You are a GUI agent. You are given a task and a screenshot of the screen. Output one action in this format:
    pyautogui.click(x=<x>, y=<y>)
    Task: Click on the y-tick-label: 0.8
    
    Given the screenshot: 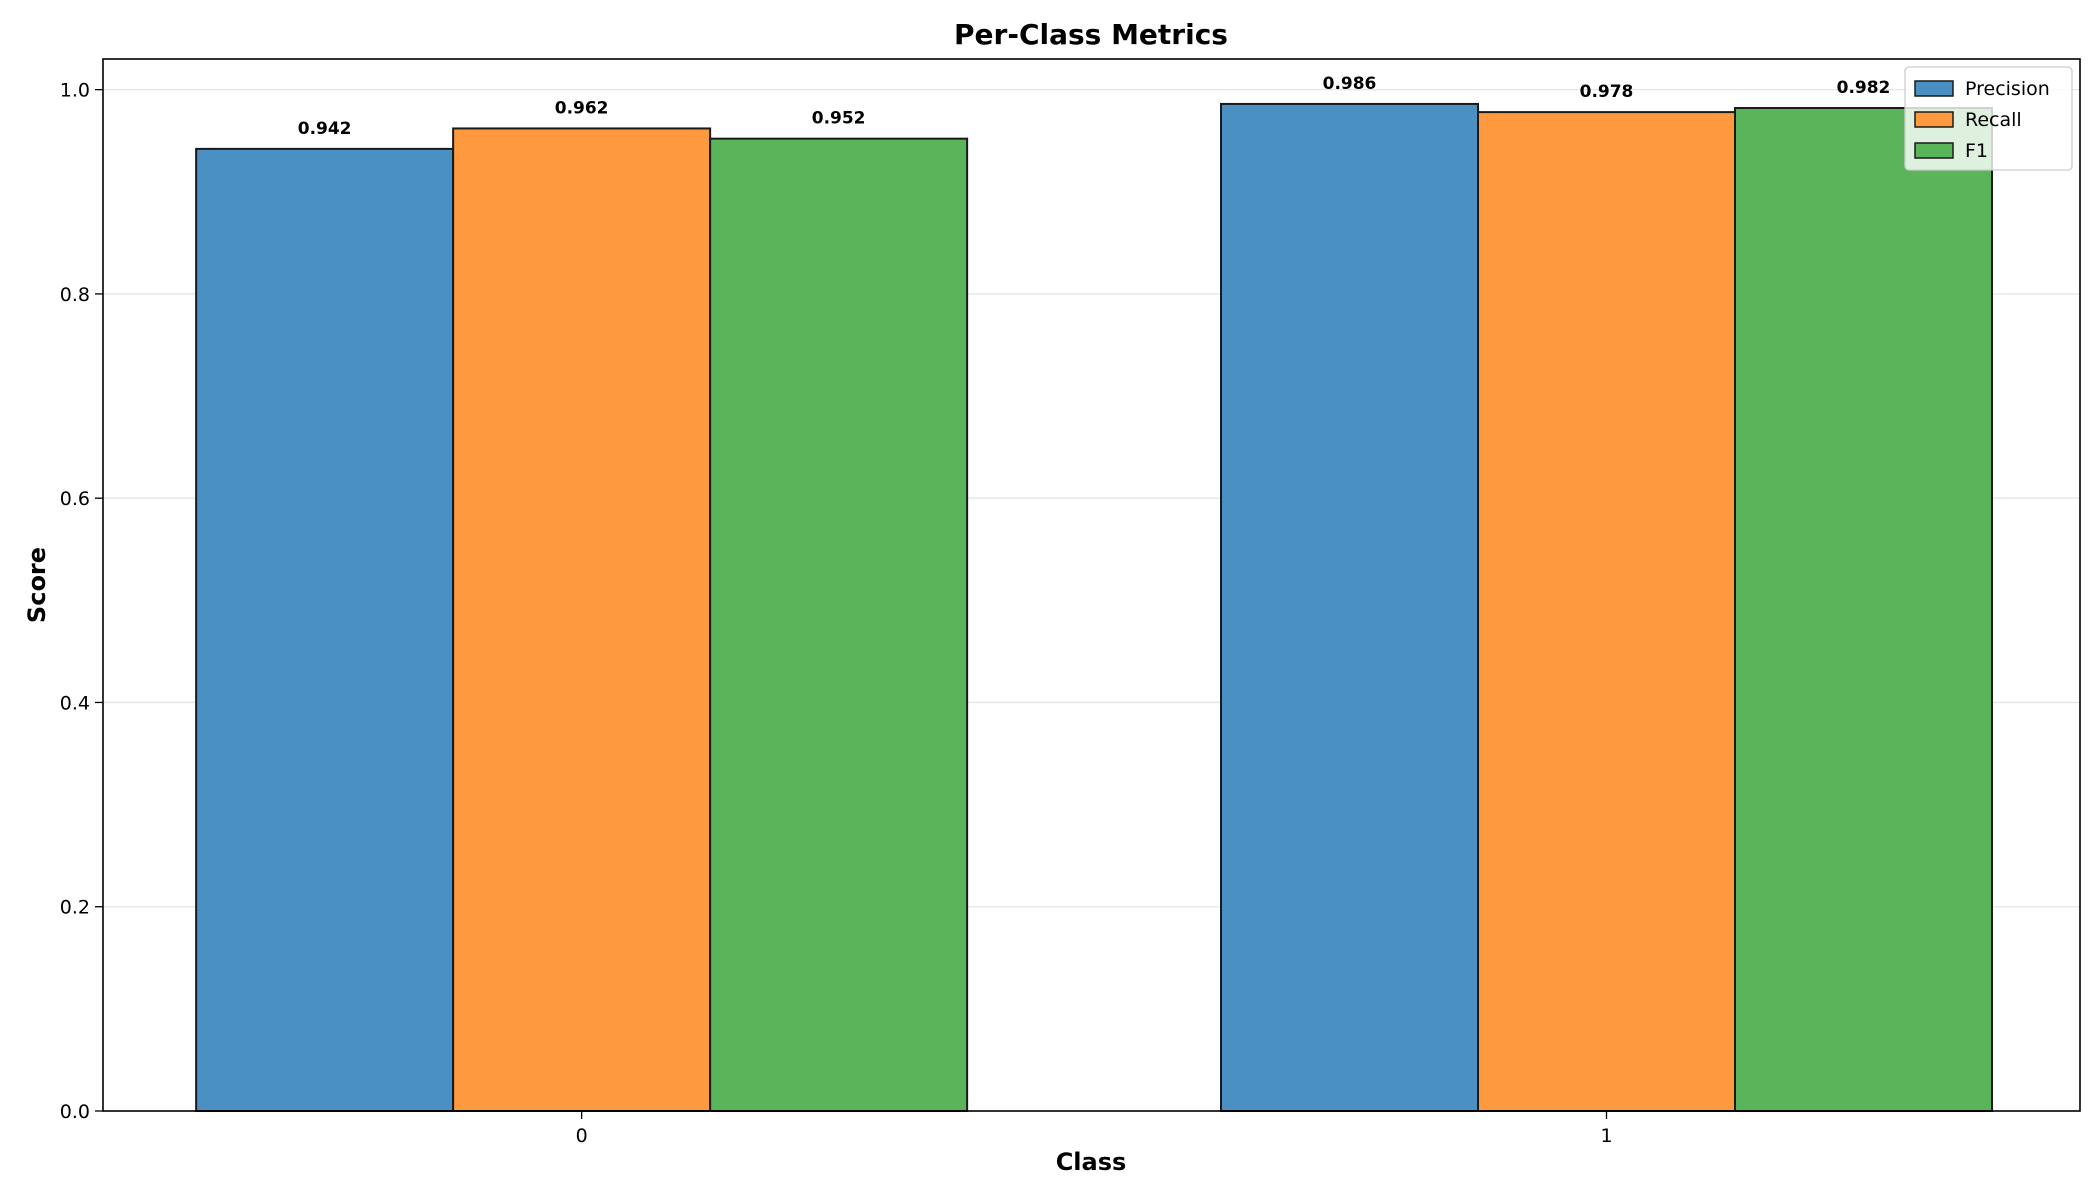 What is the action you would take?
    pyautogui.click(x=75, y=295)
    